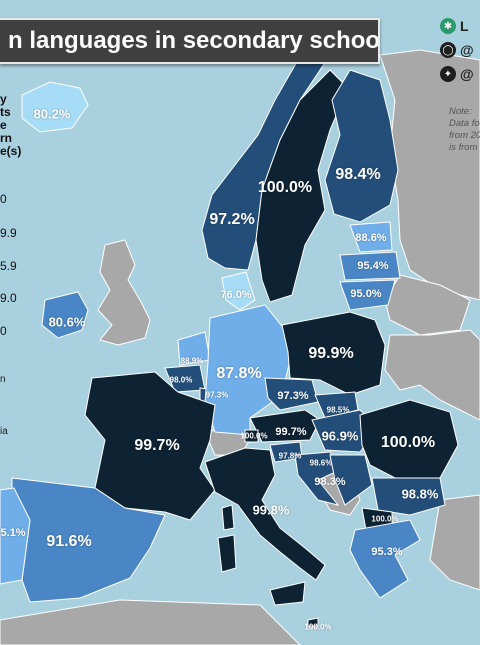  What do you see at coordinates (67, 322) in the screenshot?
I see `label-ireland: 80.6%` at bounding box center [67, 322].